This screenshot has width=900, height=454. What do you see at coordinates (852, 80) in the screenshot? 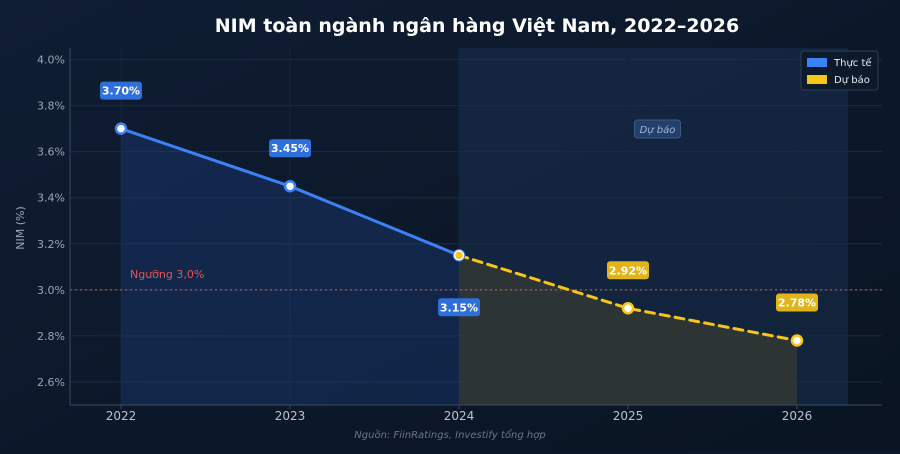
I see `legend-label-forecast: Dự báo` at bounding box center [852, 80].